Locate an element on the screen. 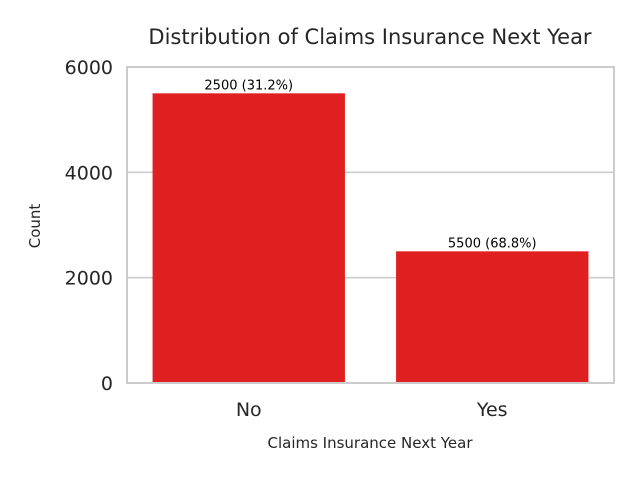 The image size is (640, 480). x-axis-label: Claims Insurance Next Year is located at coordinates (370, 443).